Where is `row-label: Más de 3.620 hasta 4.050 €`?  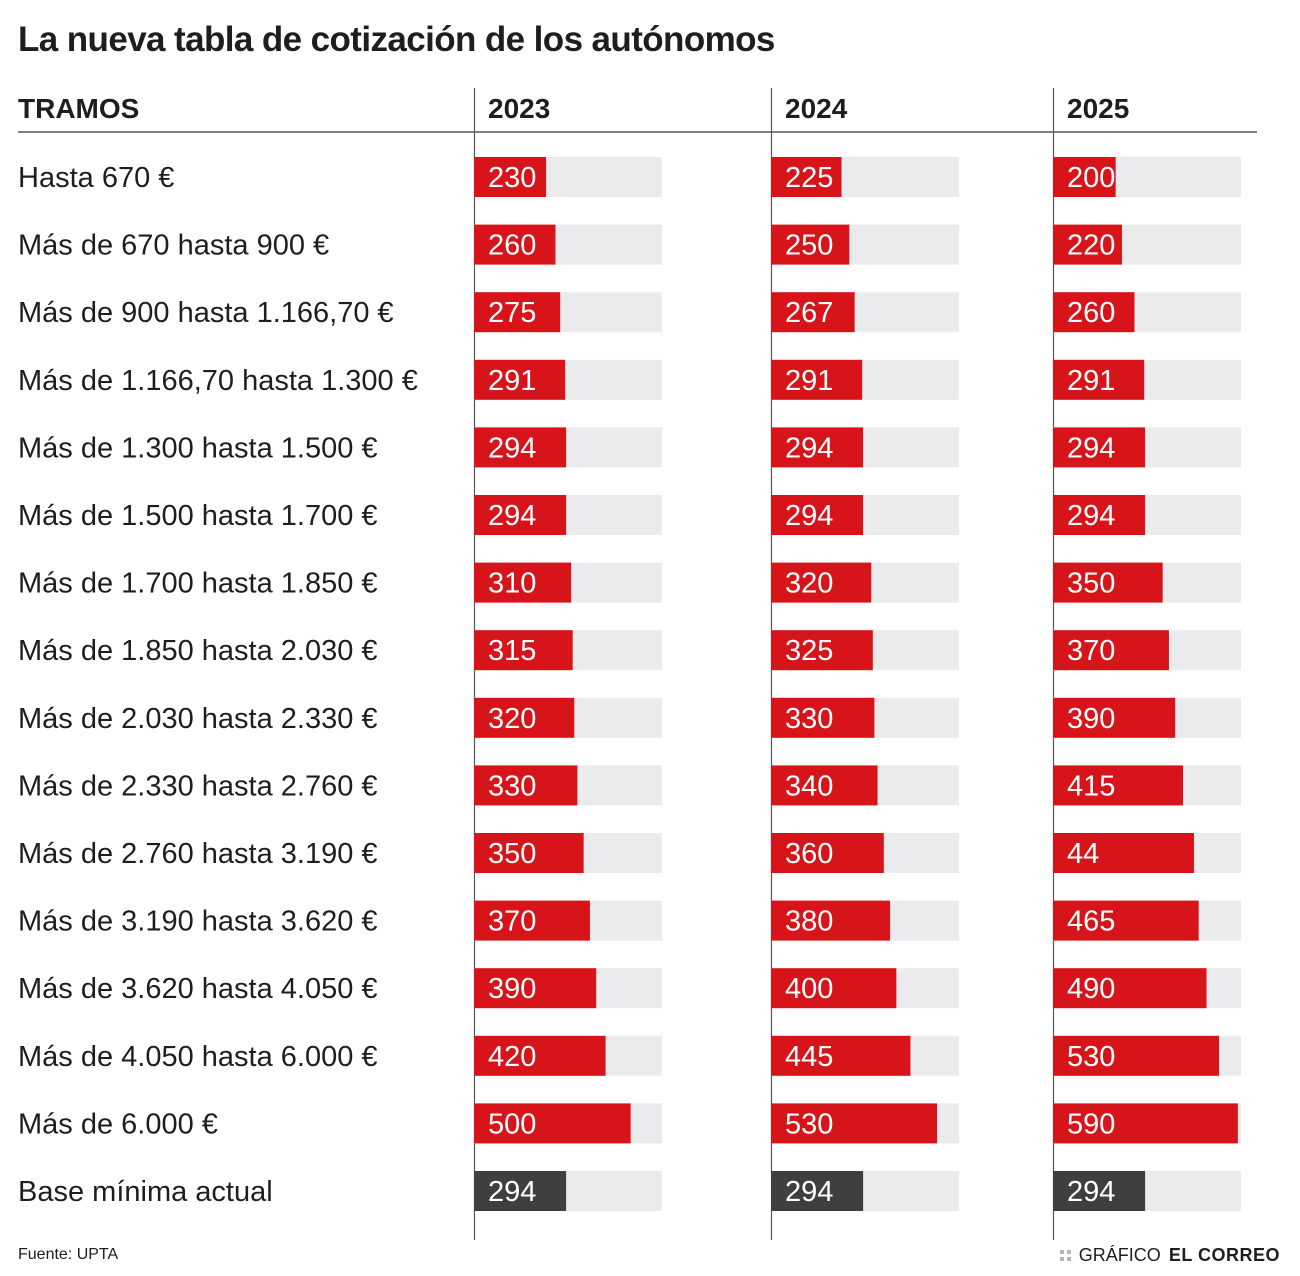
row-label: Más de 3.620 hasta 4.050 € is located at coordinates (198, 989).